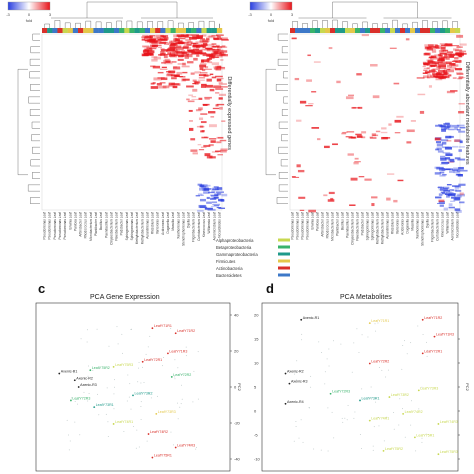 The height and width of the screenshot is (474, 474). Describe the element at coordinates (229, 275) in the screenshot. I see `taxa-legend-label: Bacteroidetes` at that location.